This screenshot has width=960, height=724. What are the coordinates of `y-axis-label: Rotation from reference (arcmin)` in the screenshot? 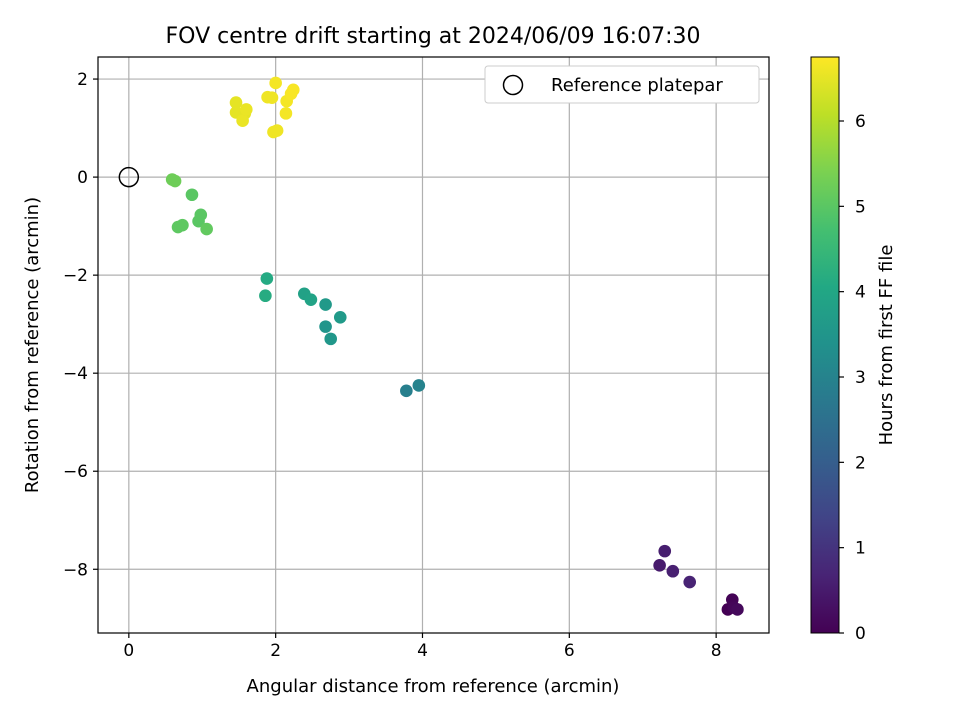 It's located at (32, 345).